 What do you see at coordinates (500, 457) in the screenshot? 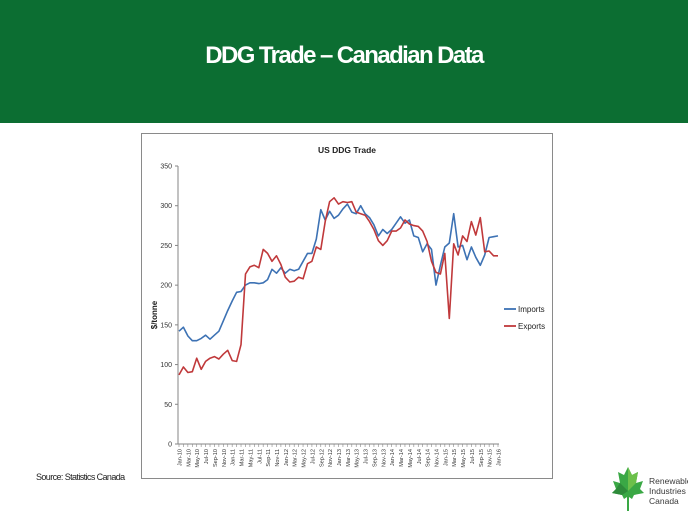
I see `x-tick-label: Jan-16` at bounding box center [500, 457].